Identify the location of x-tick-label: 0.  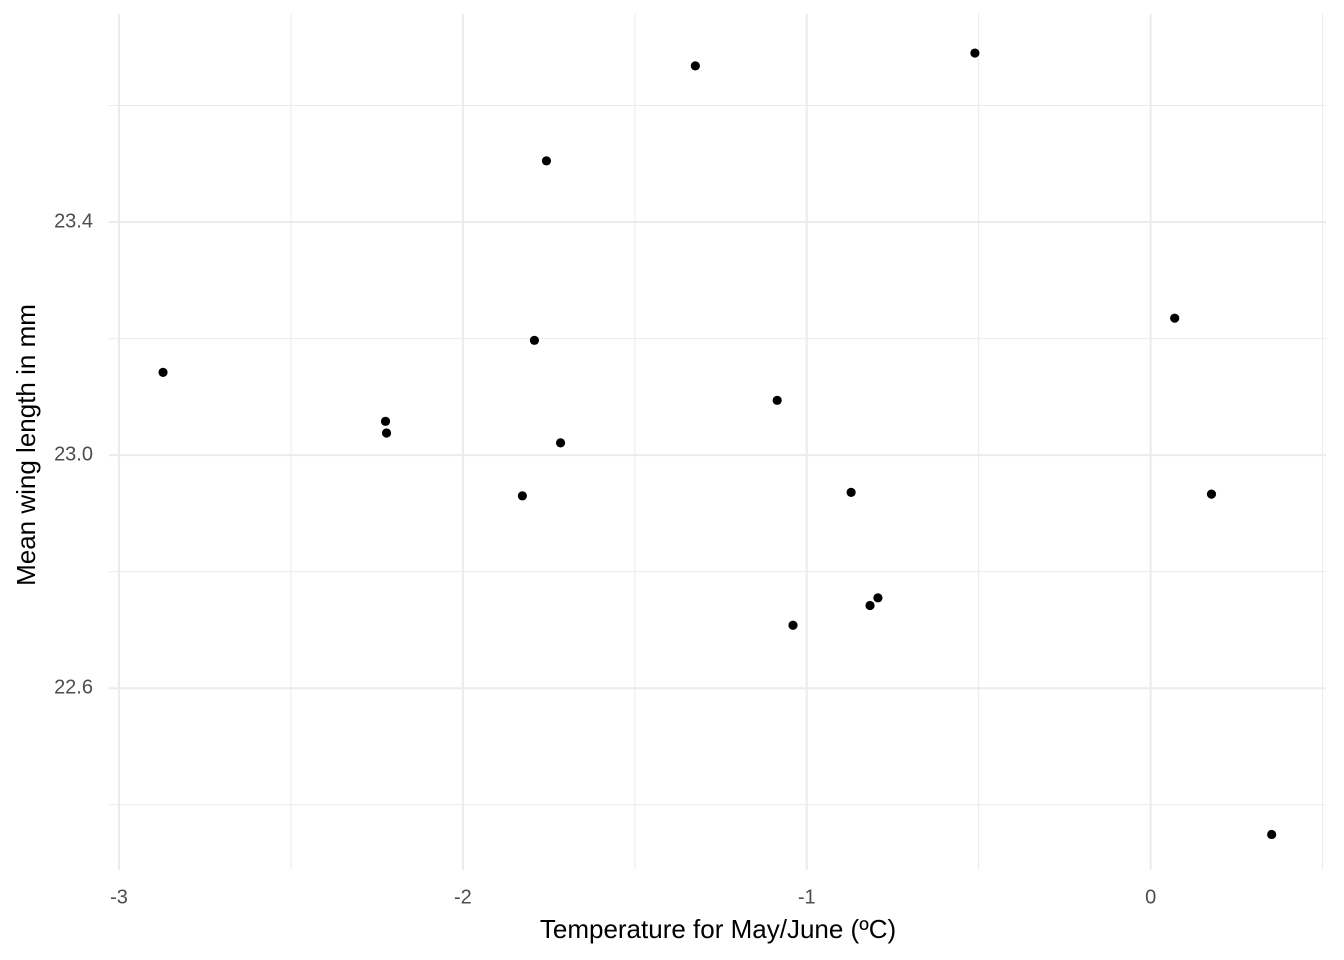
(1150, 897).